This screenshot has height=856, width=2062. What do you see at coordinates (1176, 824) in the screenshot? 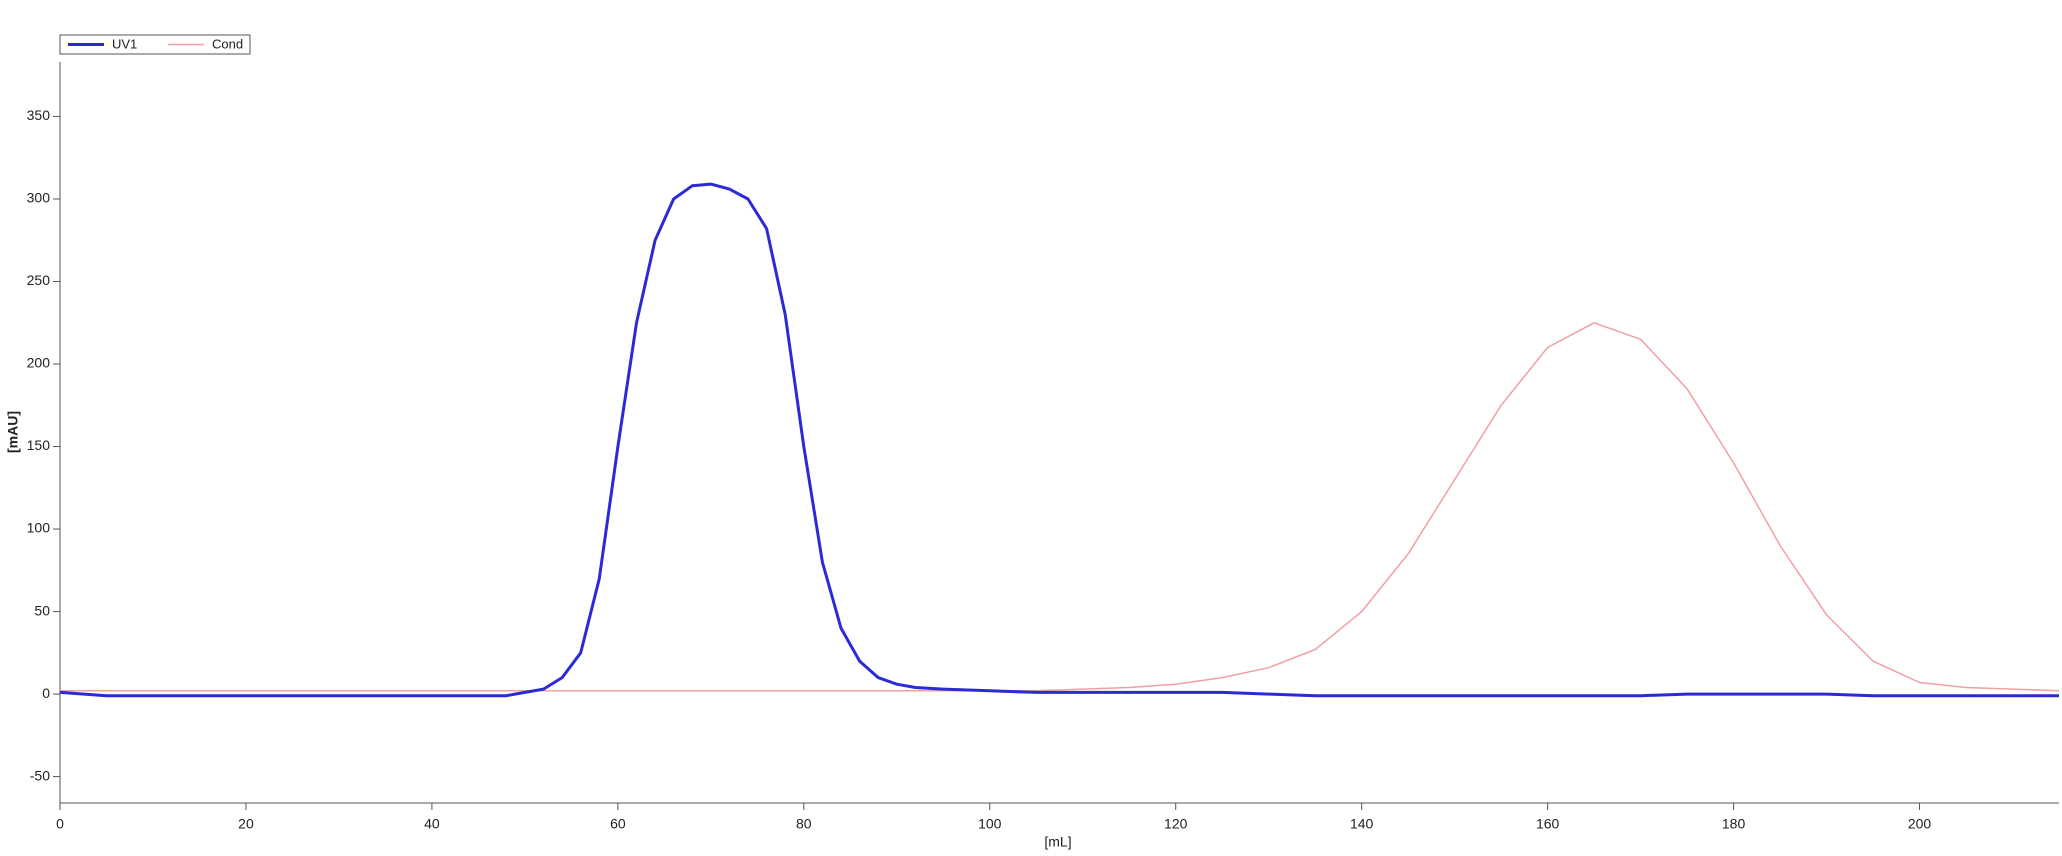
I see `x-tick-label: 120` at bounding box center [1176, 824].